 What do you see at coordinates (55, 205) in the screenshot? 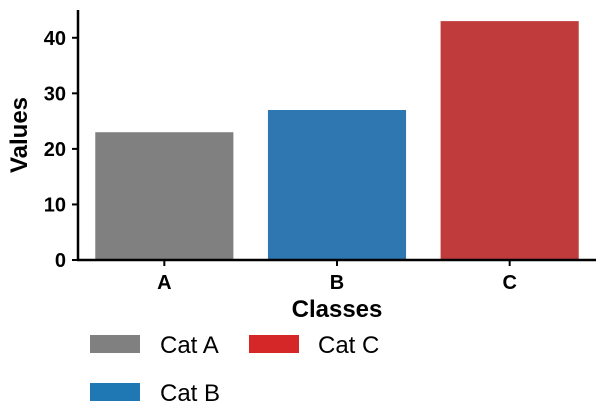
I see `y-tick-label-10: 10` at bounding box center [55, 205].